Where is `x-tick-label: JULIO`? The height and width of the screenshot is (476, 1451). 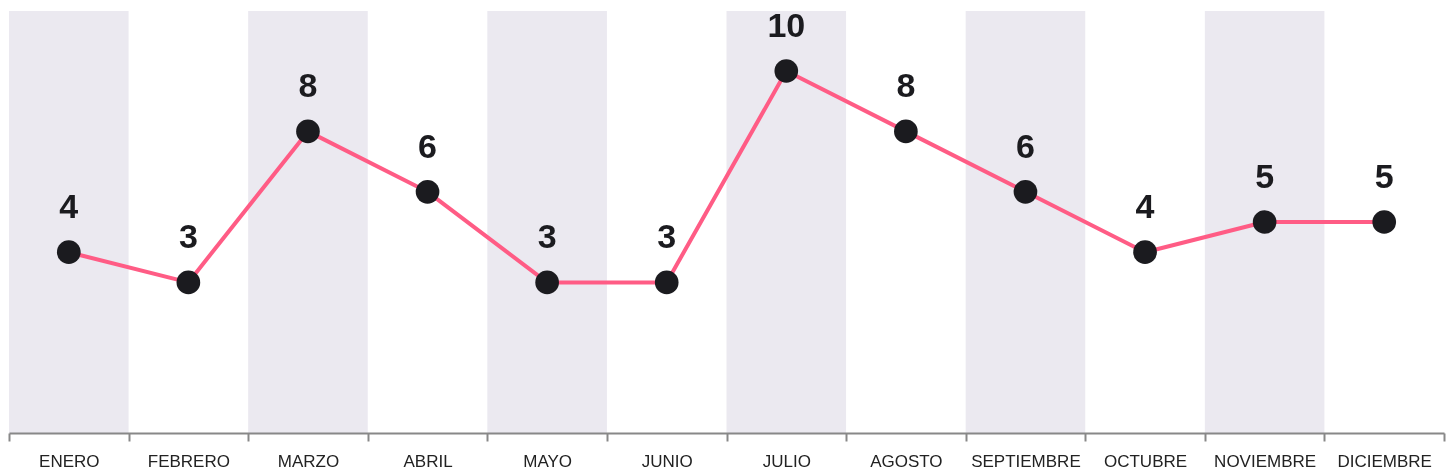 x-tick-label: JULIO is located at coordinates (786, 461).